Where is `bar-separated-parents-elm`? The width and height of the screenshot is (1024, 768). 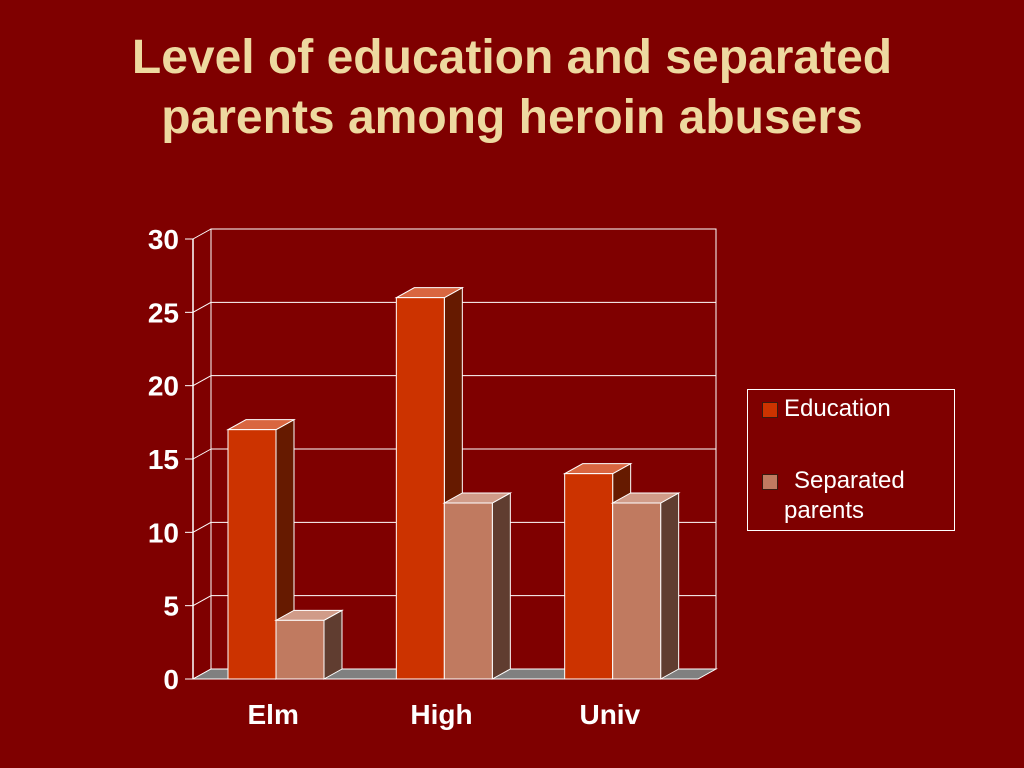
bar-separated-parents-elm is located at coordinates (309, 644).